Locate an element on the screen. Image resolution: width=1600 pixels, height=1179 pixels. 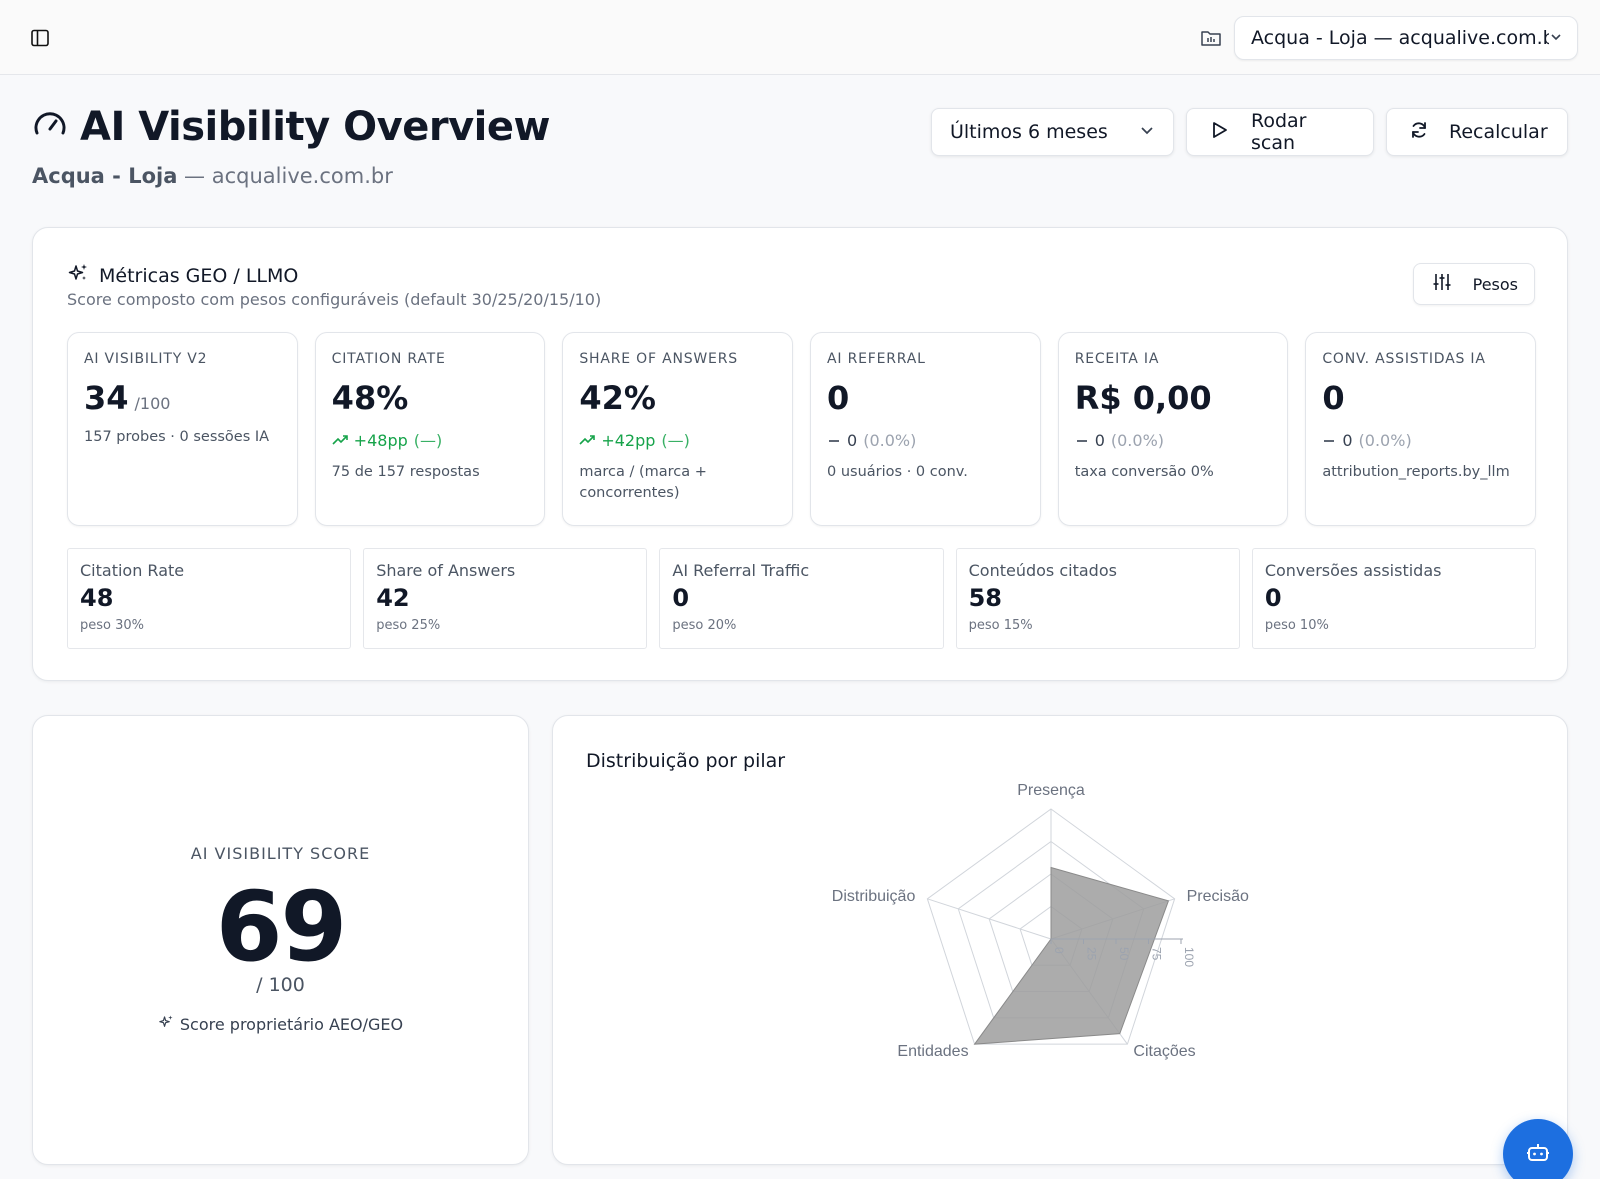
weight-label: Conteúdos citados is located at coordinates (1042, 570).